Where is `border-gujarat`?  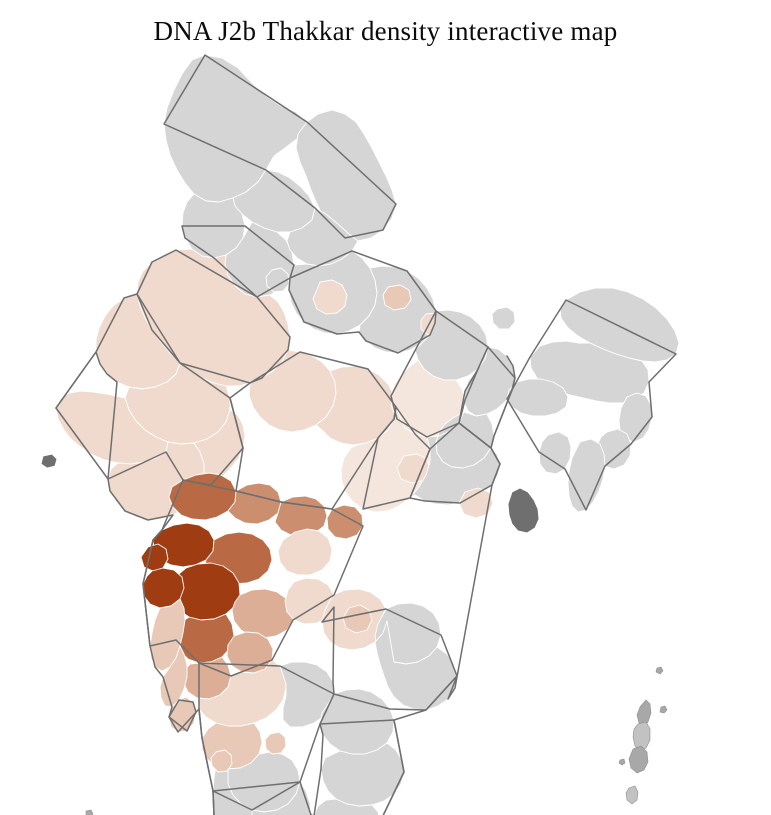
border-gujarat is located at coordinates (149, 389).